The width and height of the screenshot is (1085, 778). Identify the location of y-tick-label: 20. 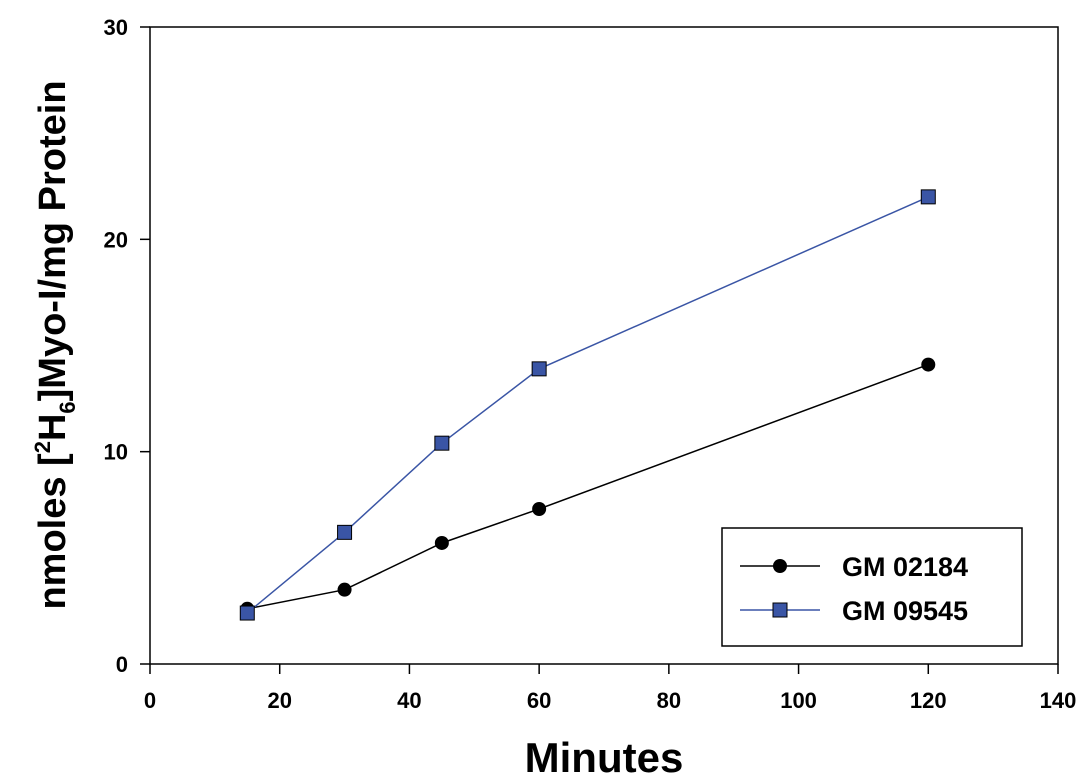
(116, 239).